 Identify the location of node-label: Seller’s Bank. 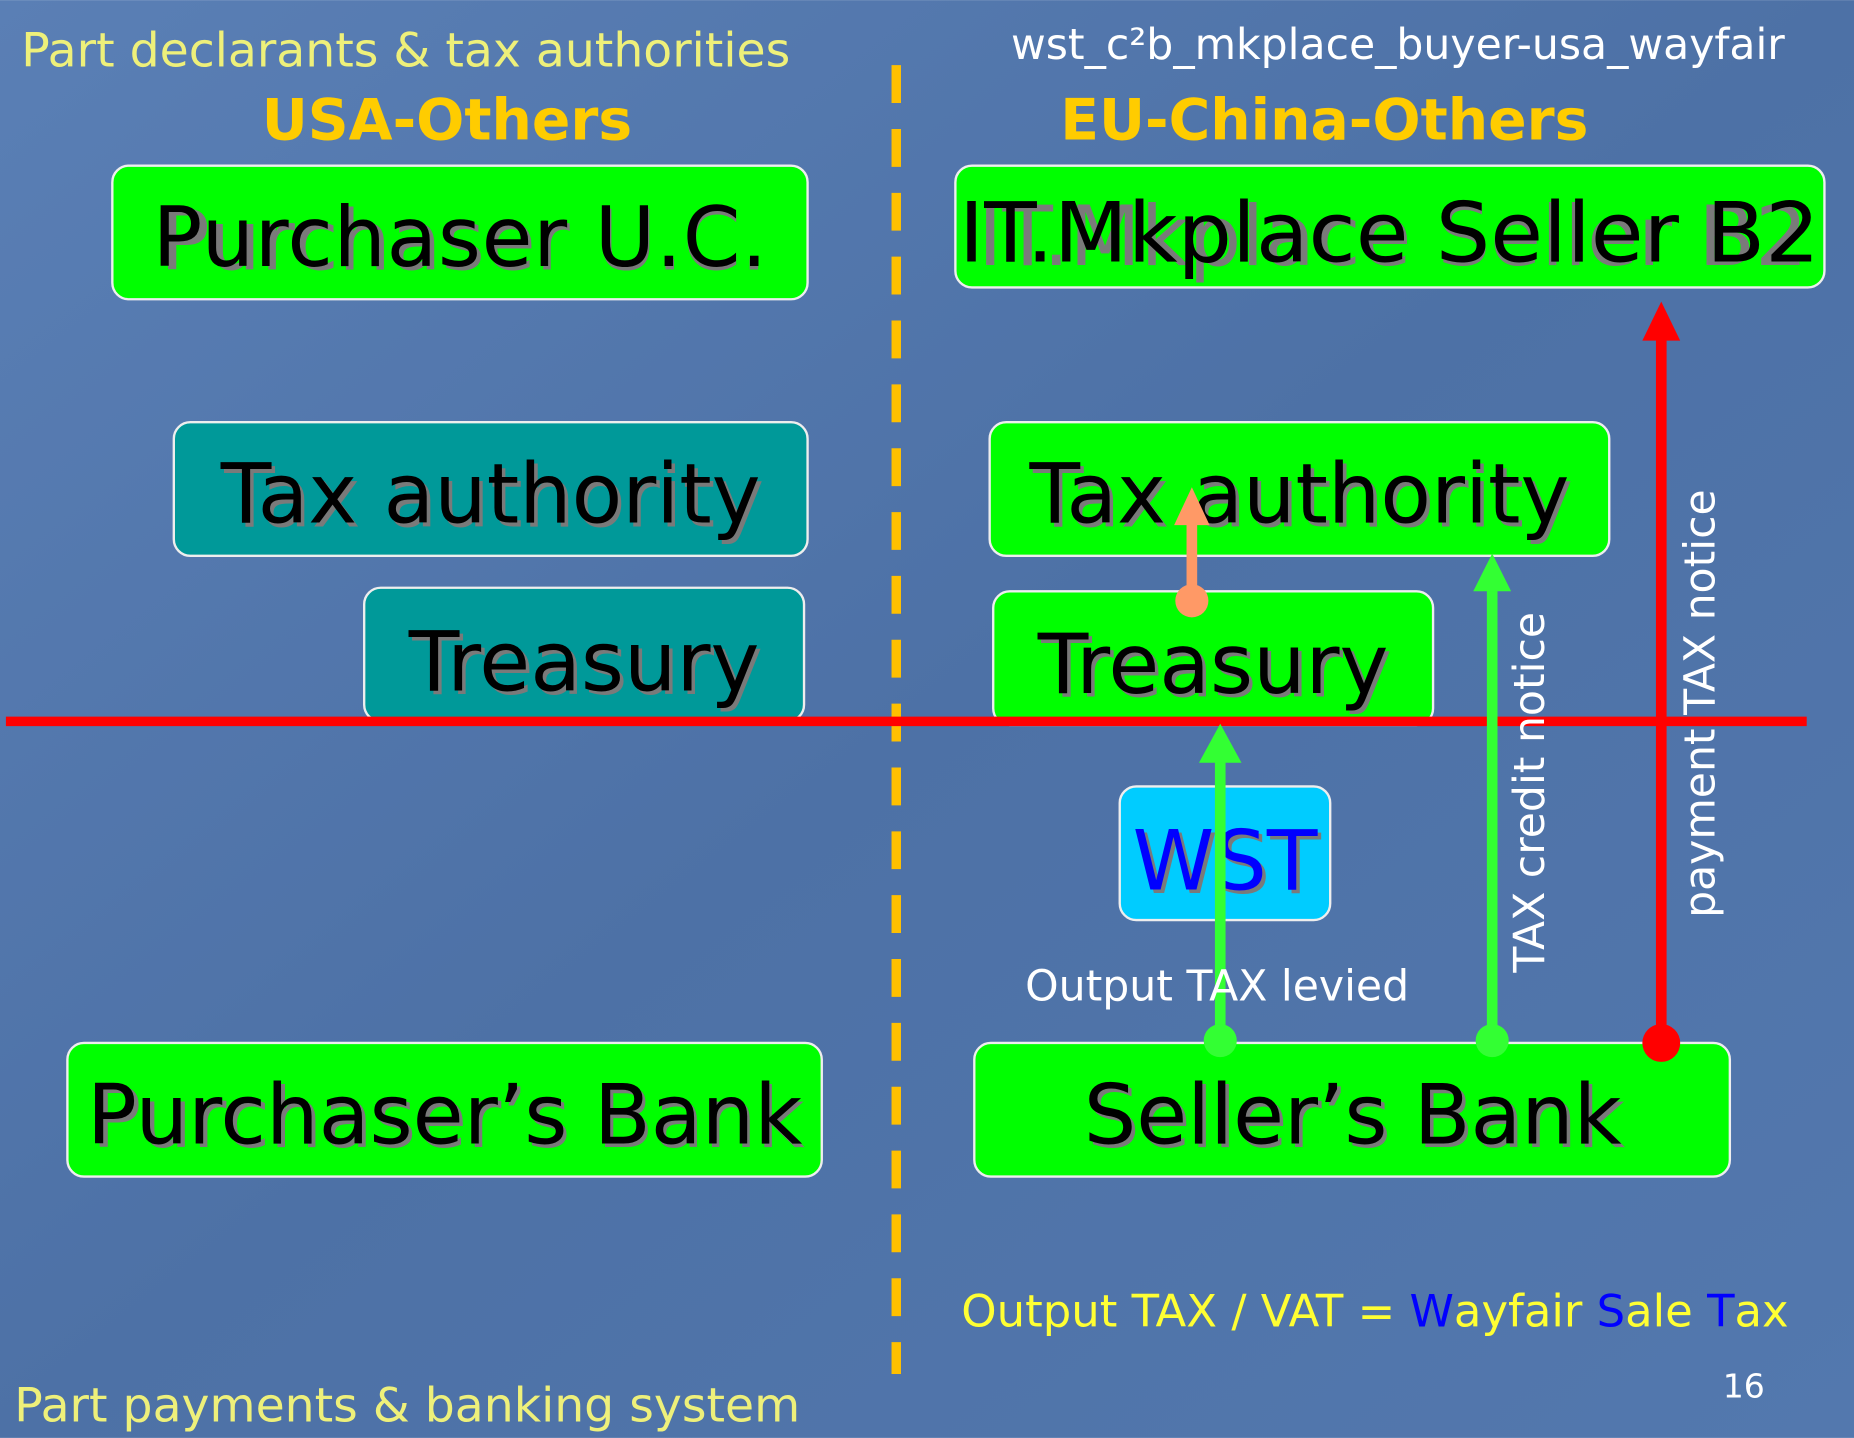
(1353, 1114).